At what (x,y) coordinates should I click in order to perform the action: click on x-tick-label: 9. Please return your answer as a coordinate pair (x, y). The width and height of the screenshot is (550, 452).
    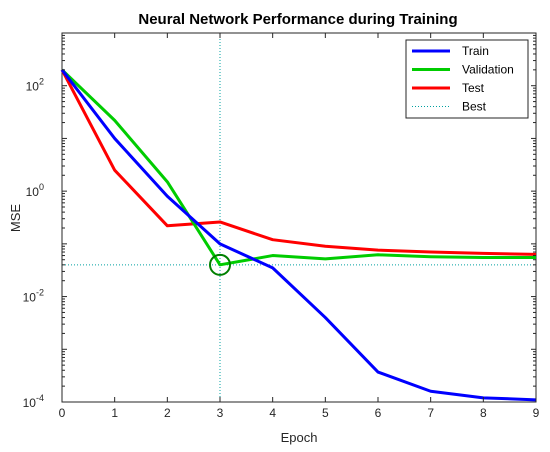
    Looking at the image, I should click on (536, 413).